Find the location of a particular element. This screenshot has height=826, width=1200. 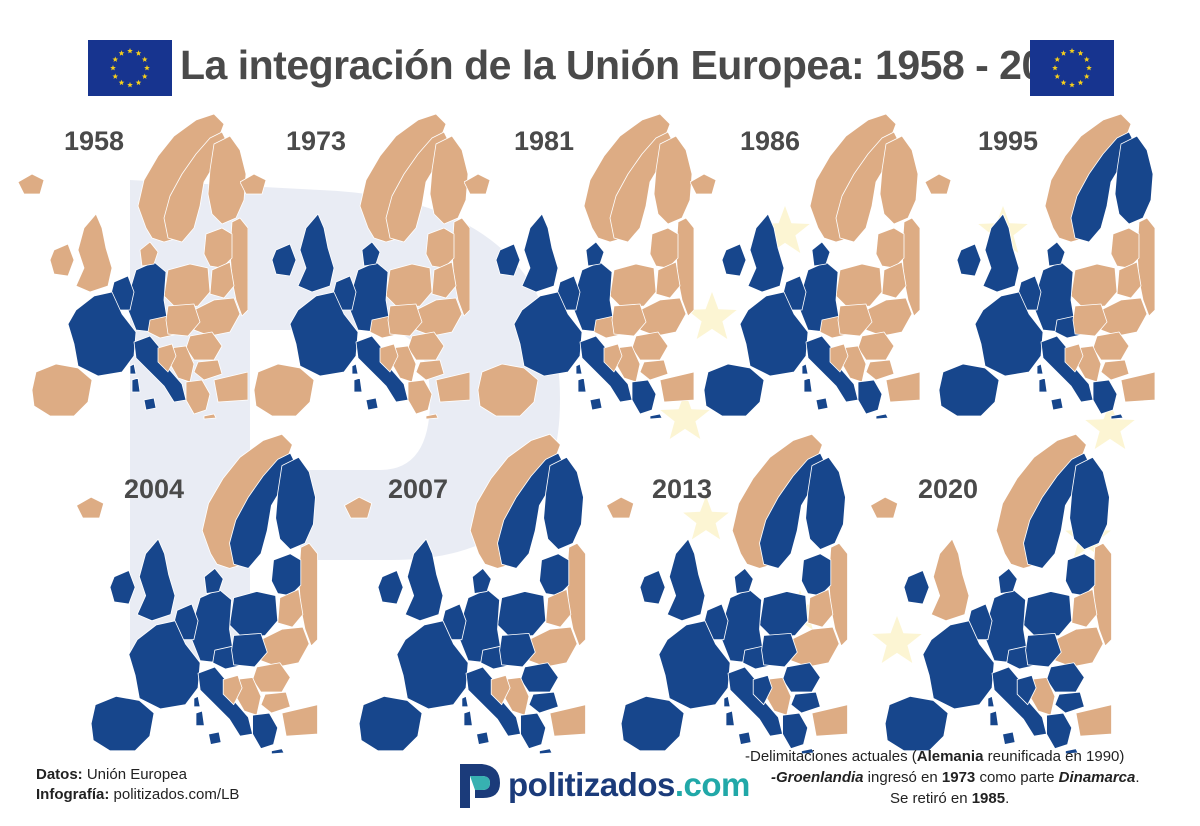

star-icon is located at coordinates (706, 518).